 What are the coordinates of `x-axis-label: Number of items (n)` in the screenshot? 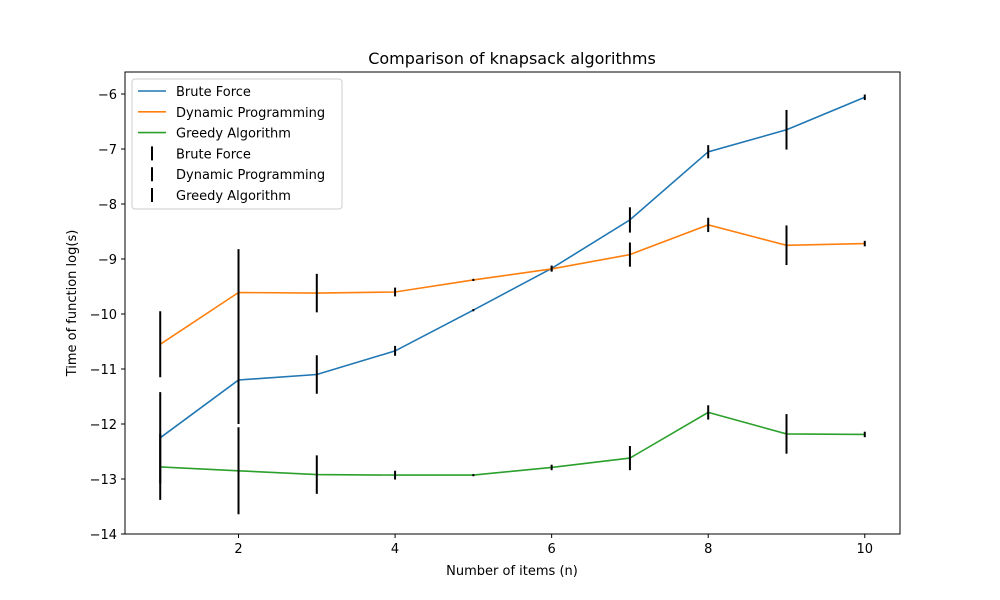 It's located at (512, 571).